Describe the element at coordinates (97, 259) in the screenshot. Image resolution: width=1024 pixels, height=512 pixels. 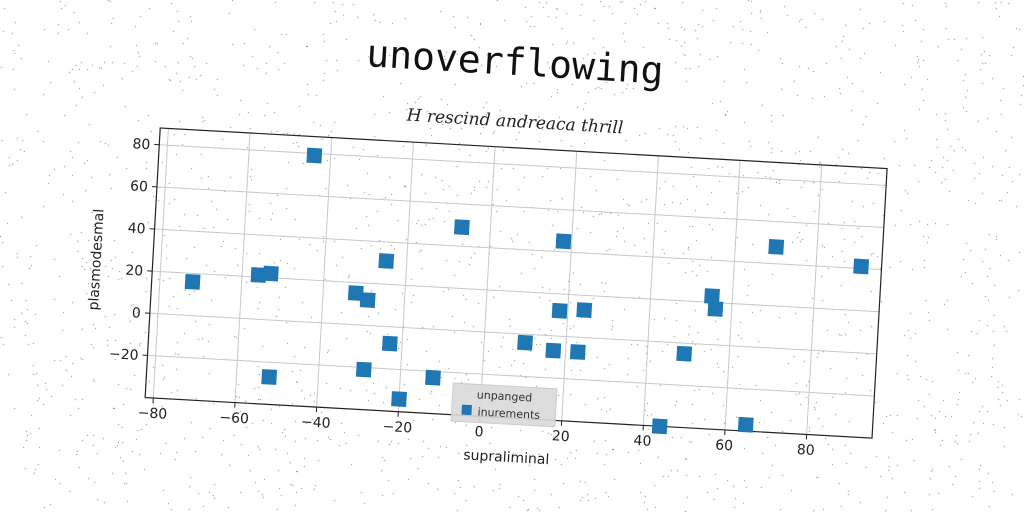
I see `y-axis-label: plasmodesmal` at that location.